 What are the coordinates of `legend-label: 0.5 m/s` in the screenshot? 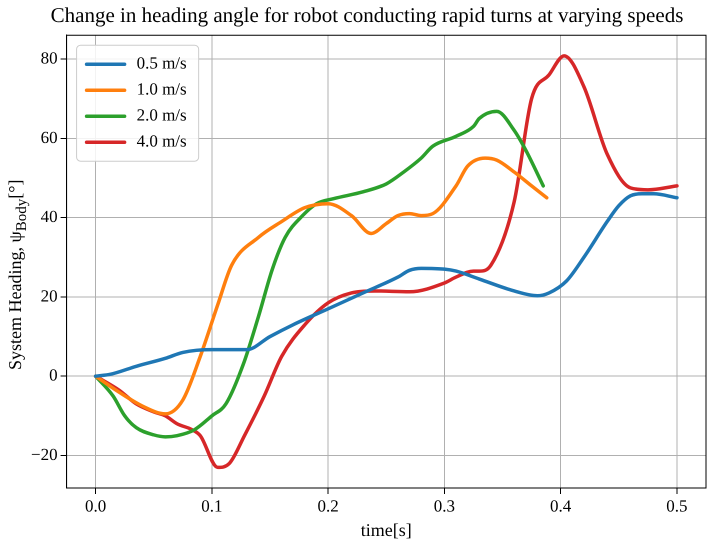 It's located at (161, 63).